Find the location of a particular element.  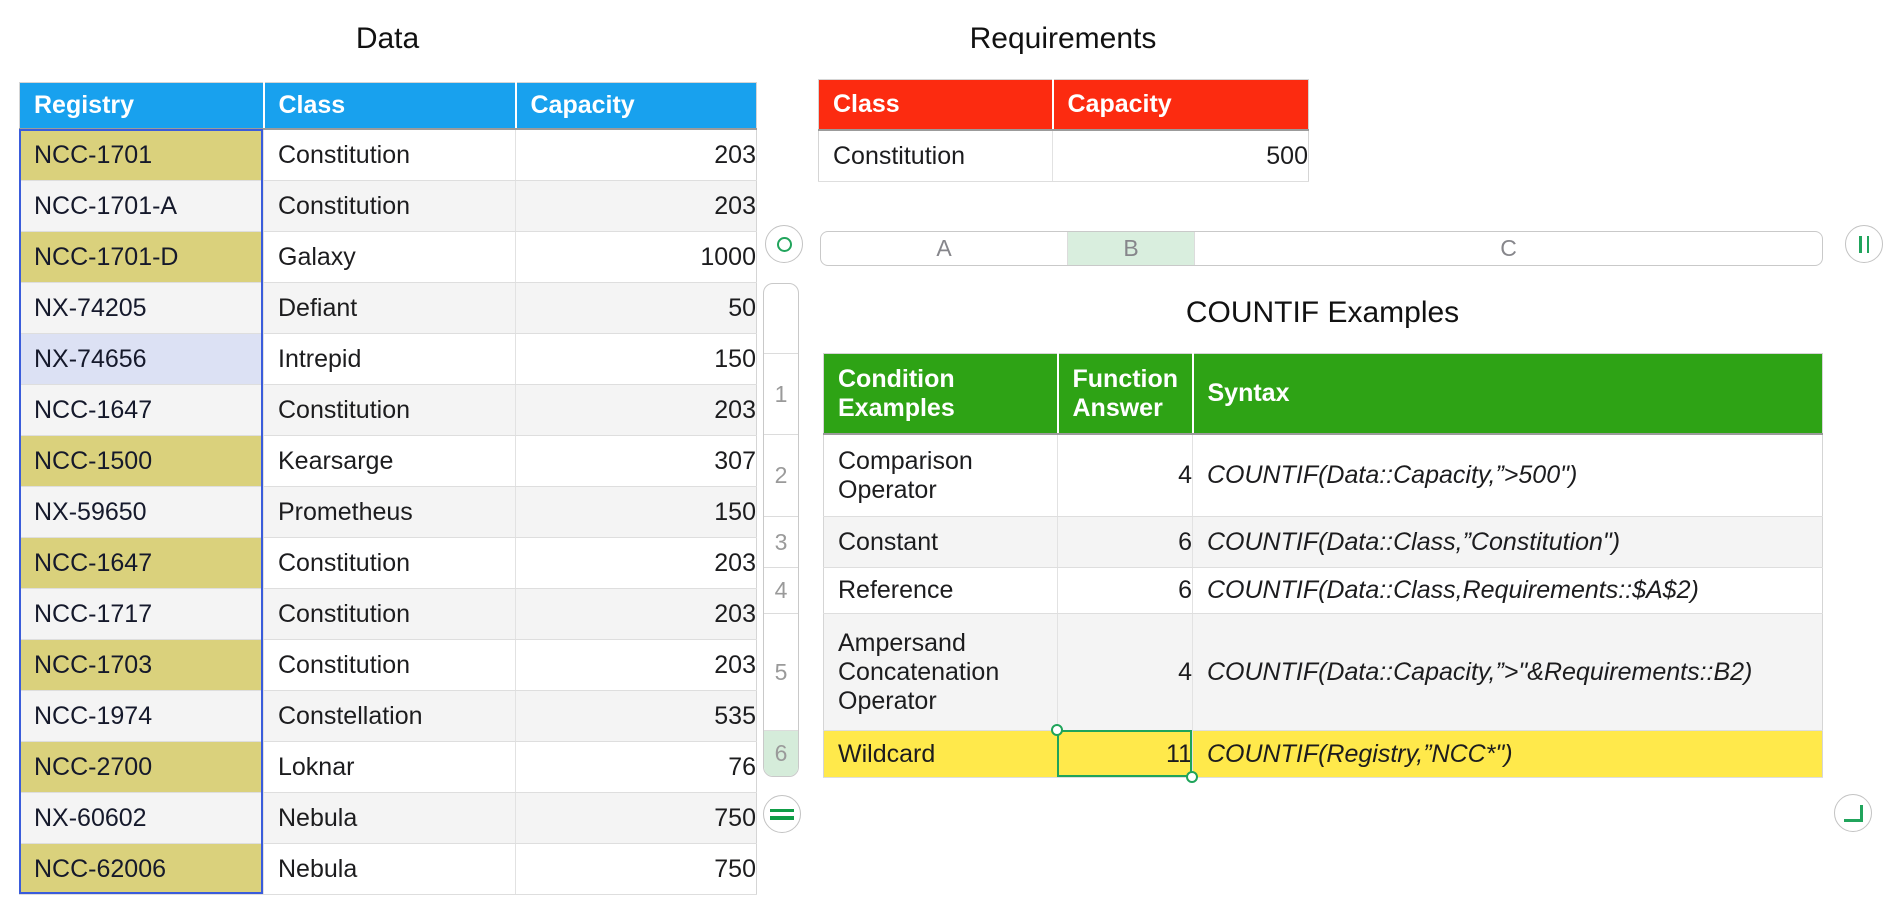

table-row: NCC-1647 Constitution 203 is located at coordinates (388, 410).